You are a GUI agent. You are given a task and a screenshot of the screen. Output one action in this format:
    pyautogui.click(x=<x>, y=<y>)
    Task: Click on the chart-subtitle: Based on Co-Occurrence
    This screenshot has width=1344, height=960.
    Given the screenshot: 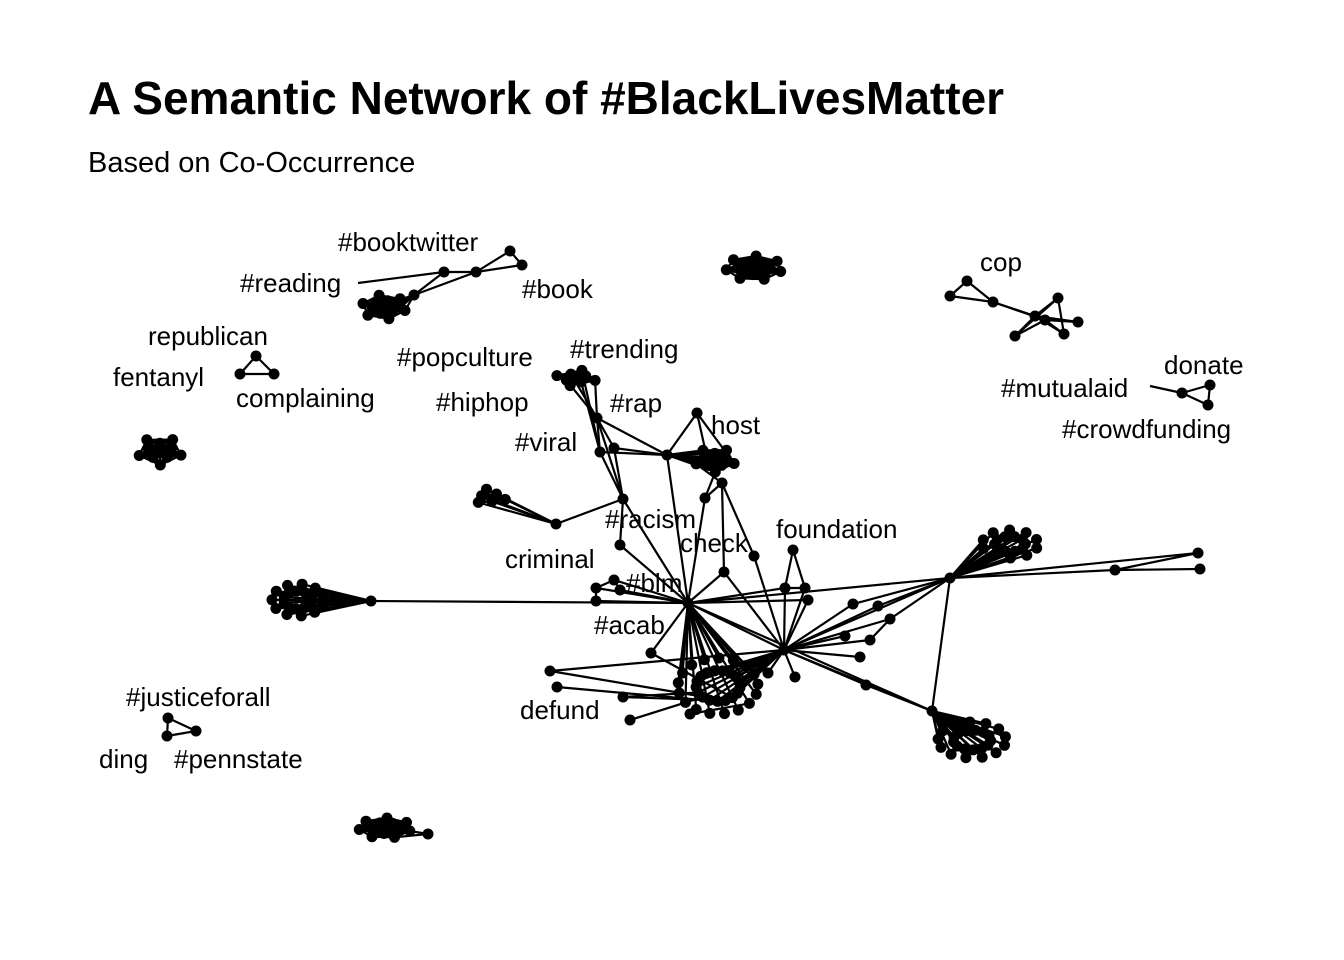 What is the action you would take?
    pyautogui.click(x=252, y=163)
    